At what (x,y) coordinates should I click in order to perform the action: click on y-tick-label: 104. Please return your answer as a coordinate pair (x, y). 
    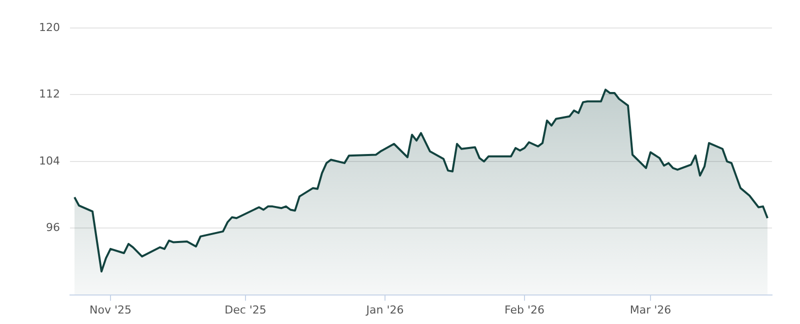
    Looking at the image, I should click on (49, 161).